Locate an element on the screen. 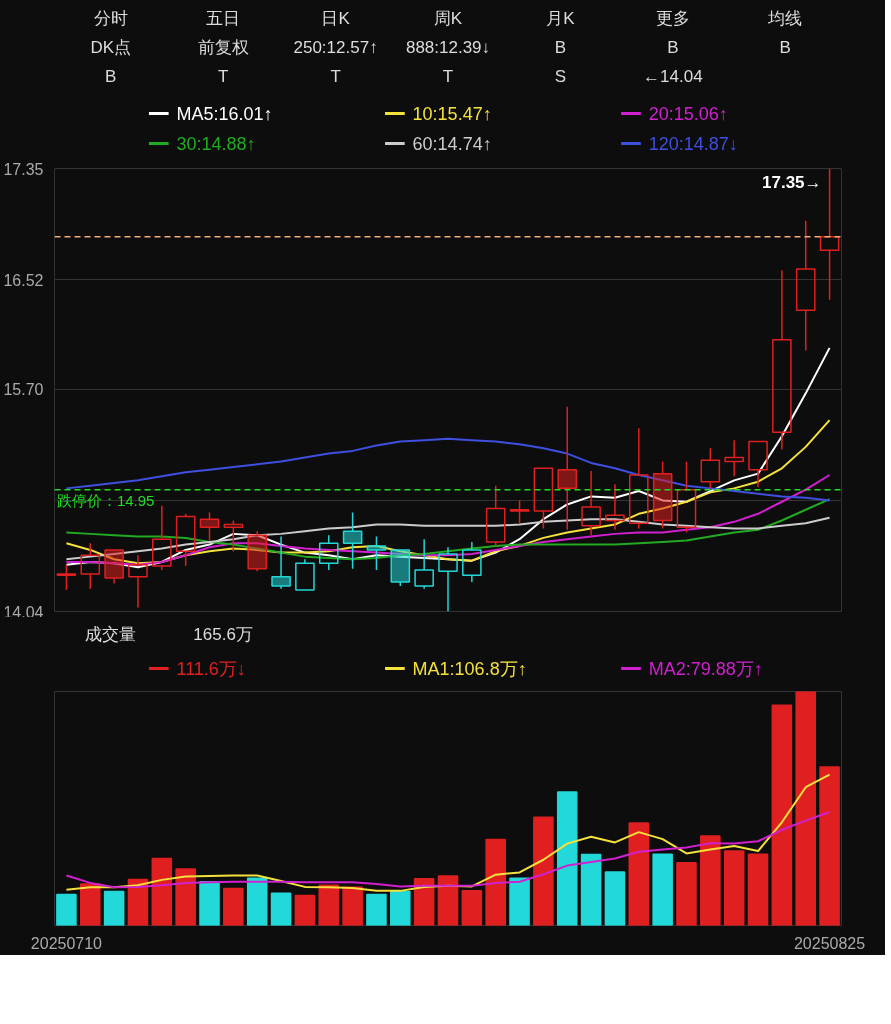 Image resolution: width=891 pixels, height=1024 pixels. text: ←14.04 is located at coordinates (673, 76).